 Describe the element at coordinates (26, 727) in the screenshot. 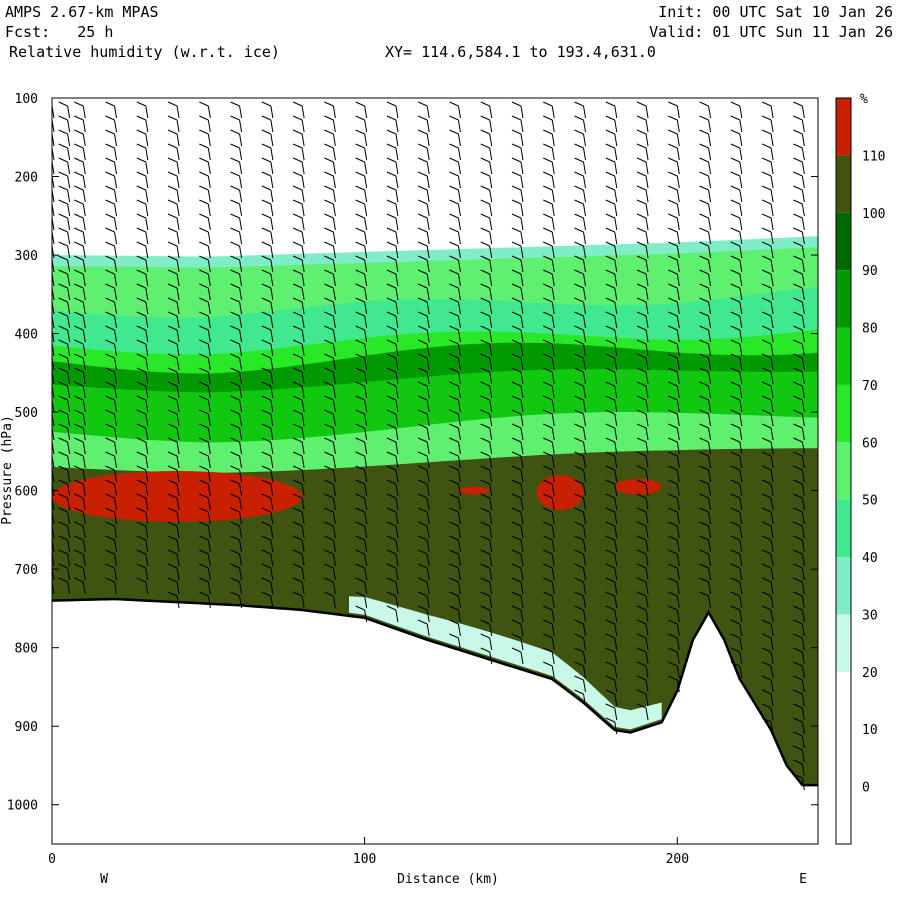

I see `y-tick-label: 900` at that location.